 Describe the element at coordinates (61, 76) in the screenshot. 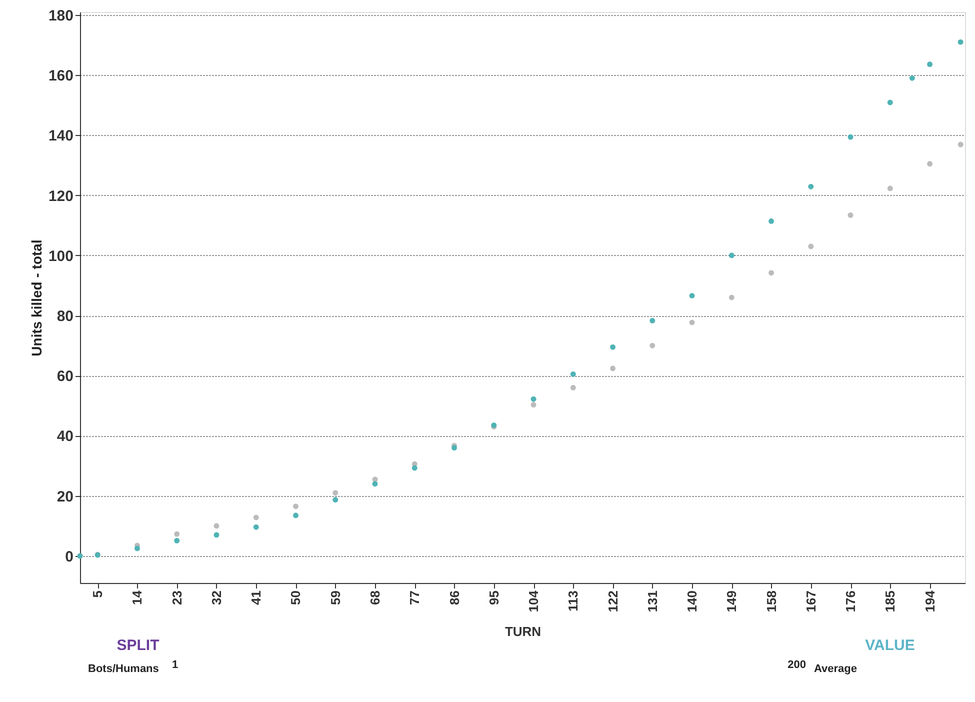

I see `y-tick-label: 160` at that location.